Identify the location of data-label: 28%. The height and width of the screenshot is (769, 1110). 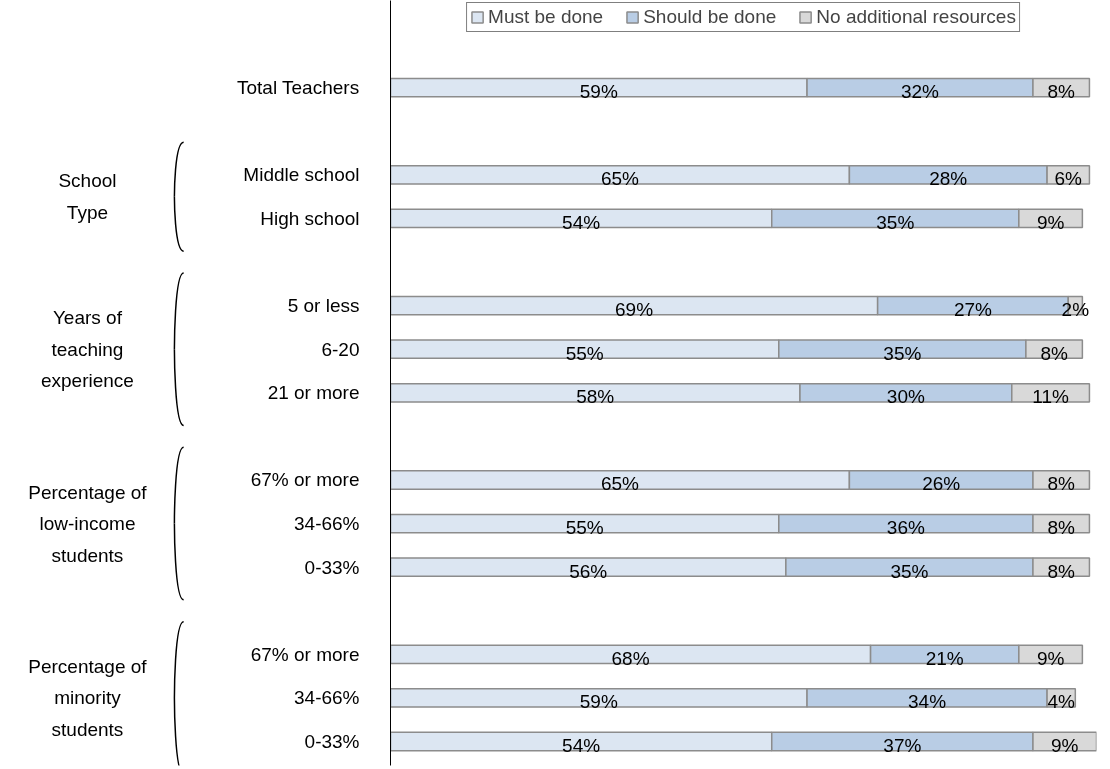
(948, 179).